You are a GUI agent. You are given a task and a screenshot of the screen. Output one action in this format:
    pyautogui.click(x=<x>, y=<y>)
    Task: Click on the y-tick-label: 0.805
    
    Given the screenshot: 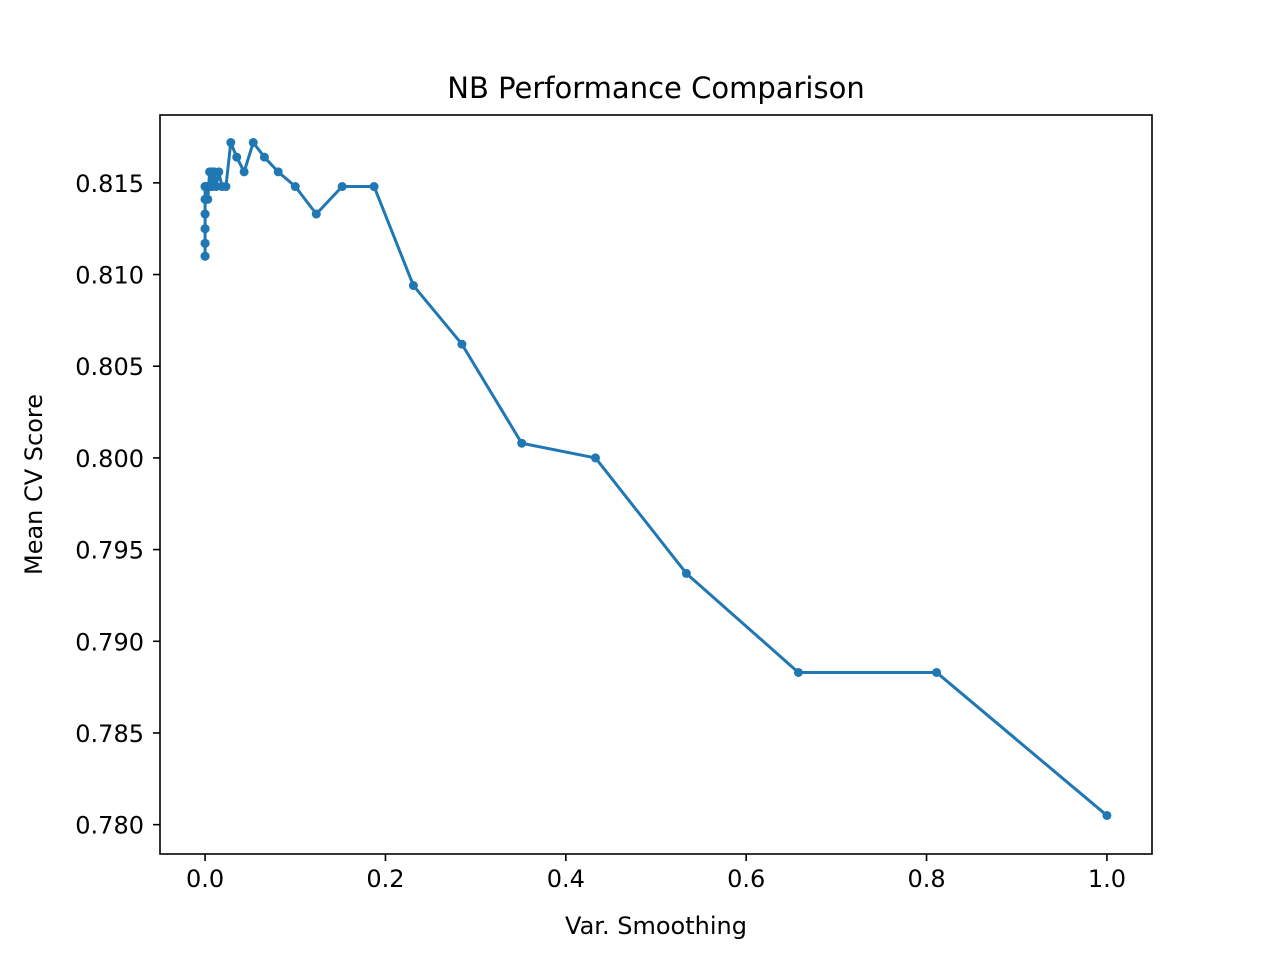 What is the action you would take?
    pyautogui.click(x=109, y=367)
    